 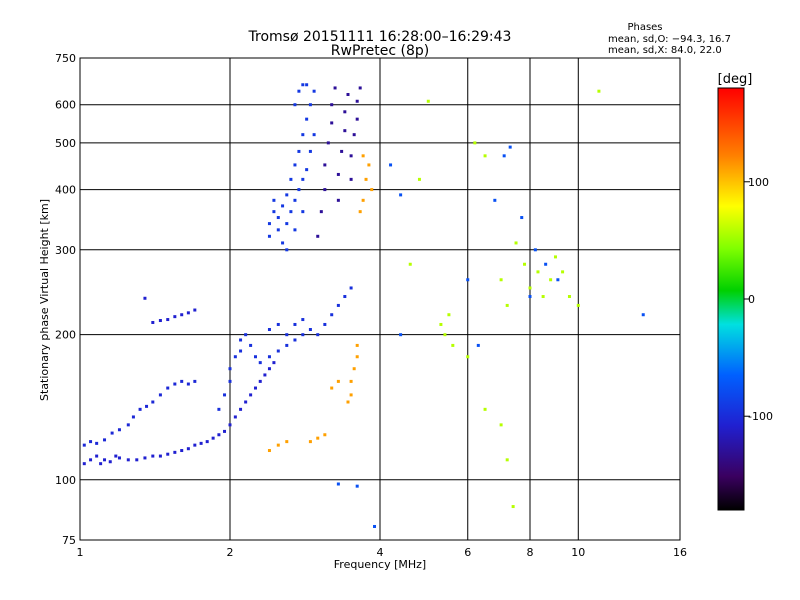 What do you see at coordinates (467, 552) in the screenshot?
I see `x-tick-label: 6` at bounding box center [467, 552].